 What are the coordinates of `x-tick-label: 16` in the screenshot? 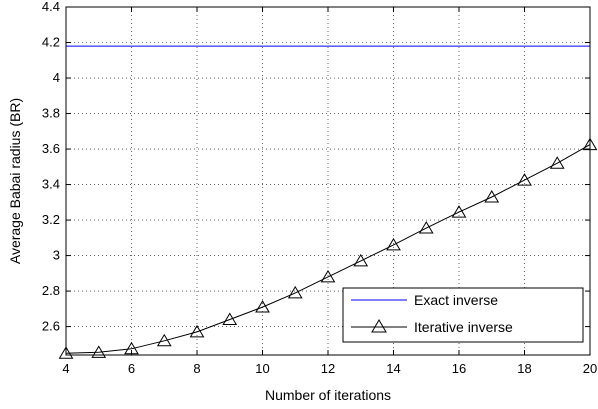 It's located at (459, 368).